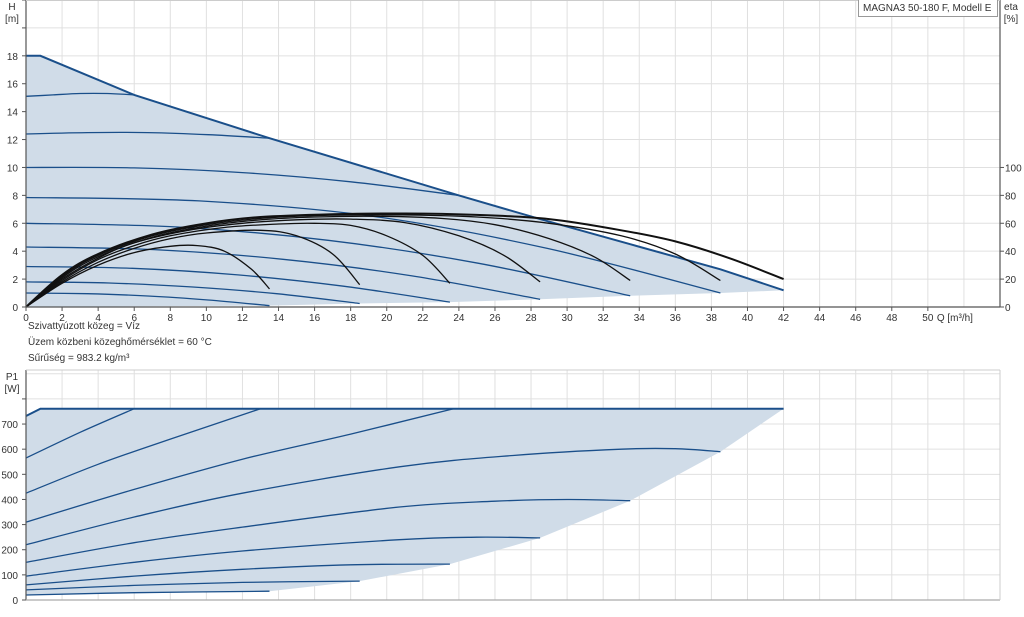  What do you see at coordinates (13, 57) in the screenshot?
I see `y-tick-label: 18` at bounding box center [13, 57].